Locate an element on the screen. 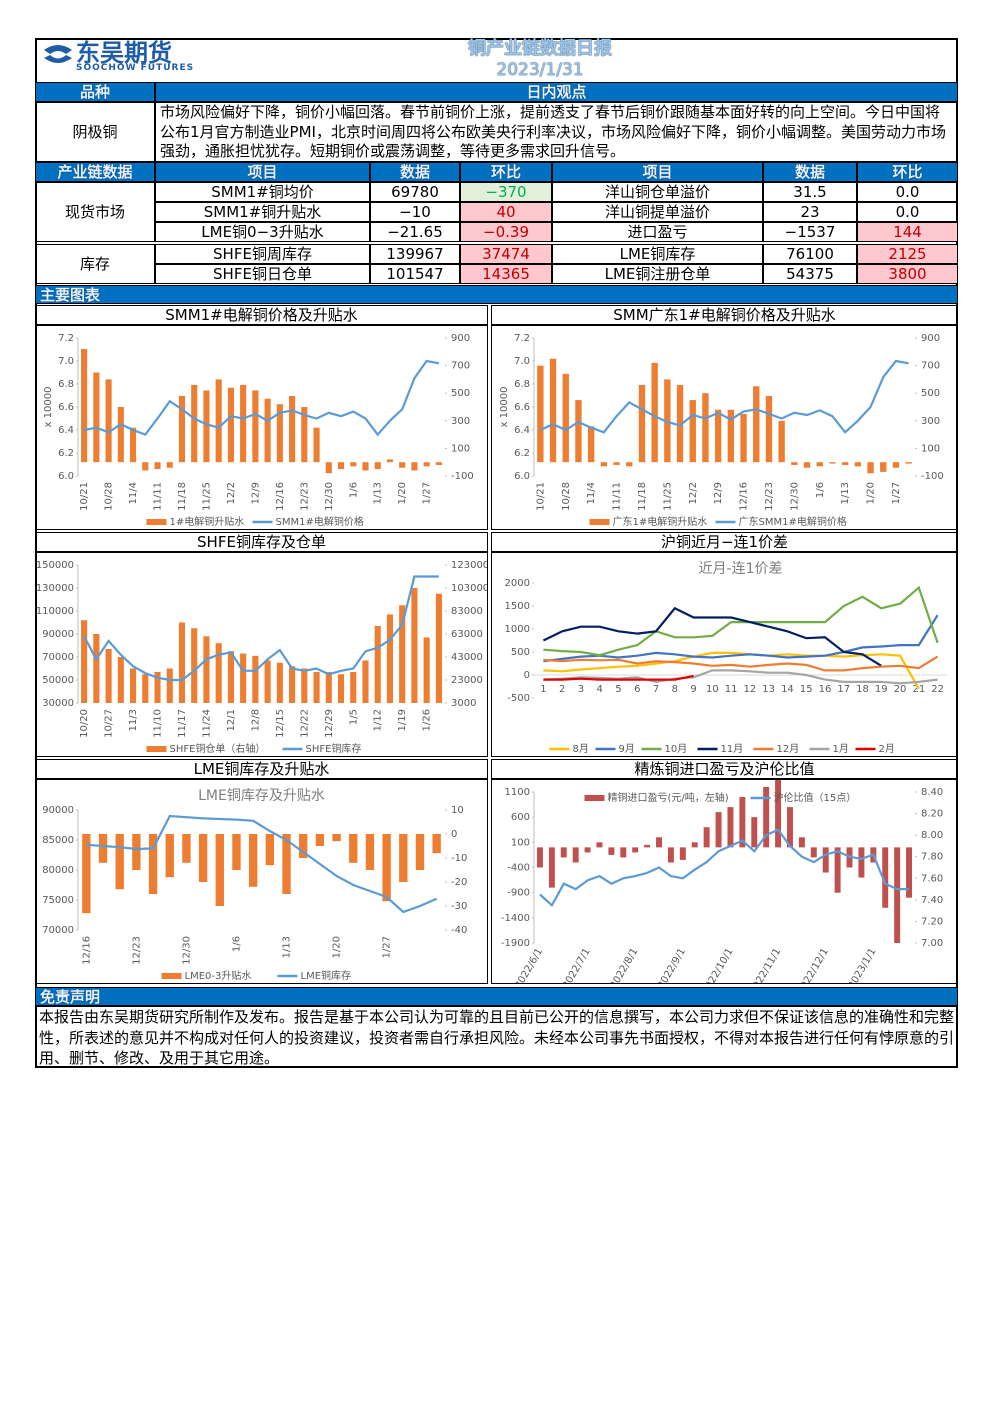 This screenshot has height=1403, width=992. x-tick-label: 10/21 is located at coordinates (84, 496).